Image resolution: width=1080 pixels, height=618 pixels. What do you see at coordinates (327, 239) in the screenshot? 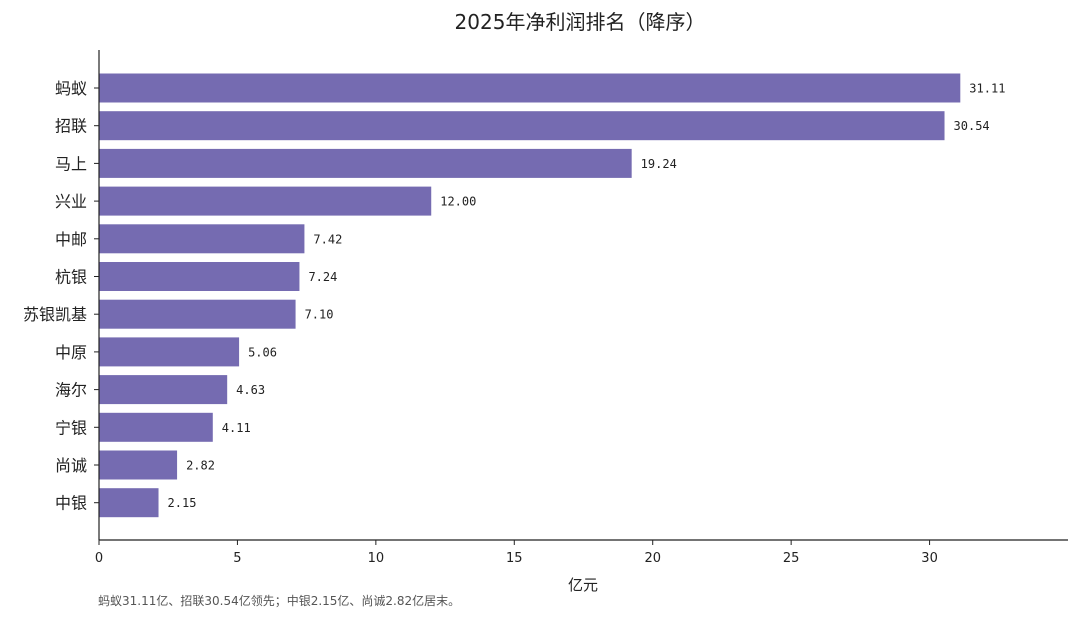
I see `value-label-4: 7.42` at bounding box center [327, 239].